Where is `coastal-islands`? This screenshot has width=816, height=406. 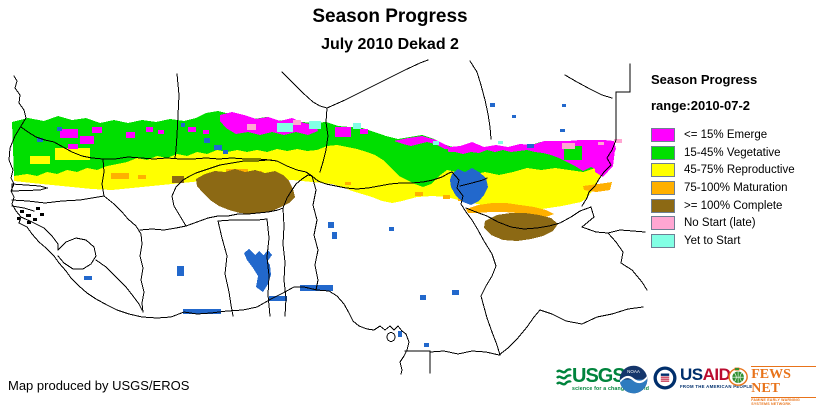 coastal-islands is located at coordinates (30, 215).